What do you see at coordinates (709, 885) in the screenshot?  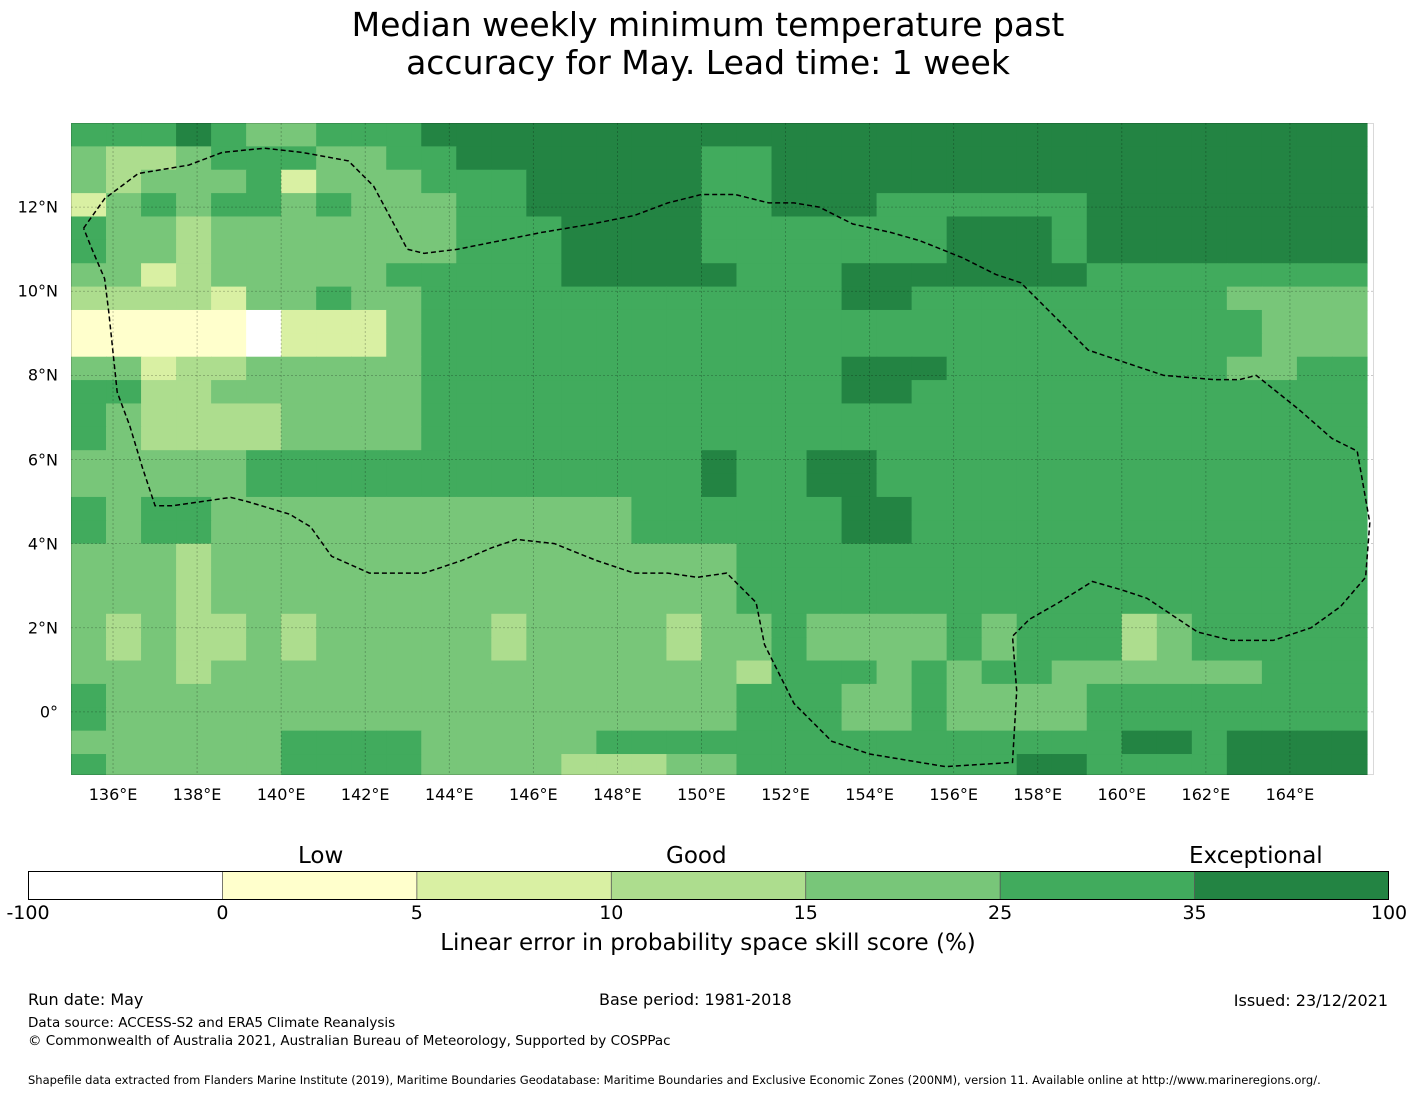 I see `colorbar-segment` at bounding box center [709, 885].